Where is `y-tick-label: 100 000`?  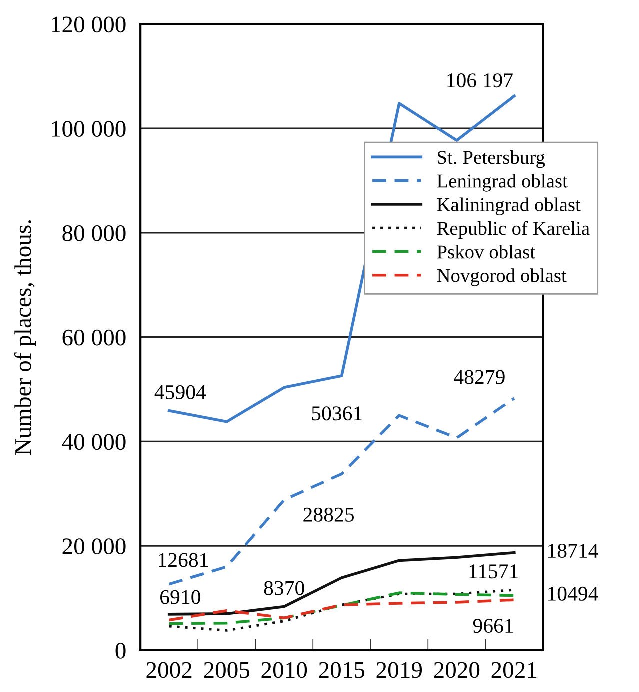 y-tick-label: 100 000 is located at coordinates (89, 129).